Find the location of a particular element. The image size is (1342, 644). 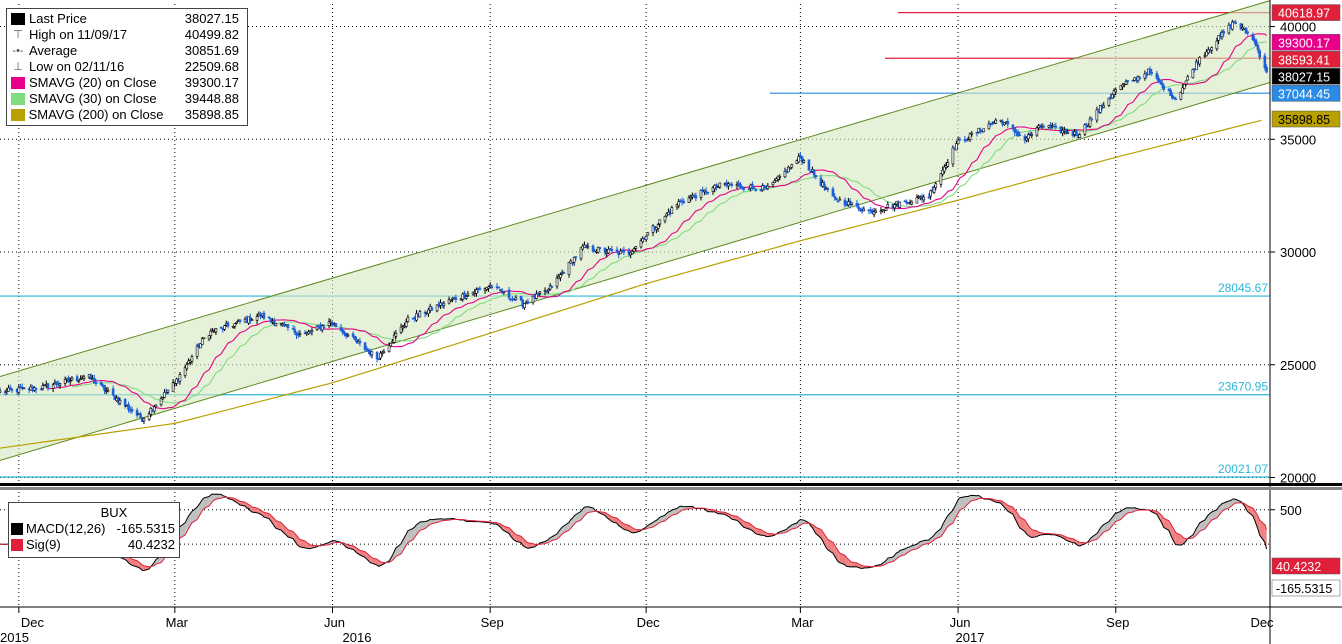

panel-separator is located at coordinates (671, 484).